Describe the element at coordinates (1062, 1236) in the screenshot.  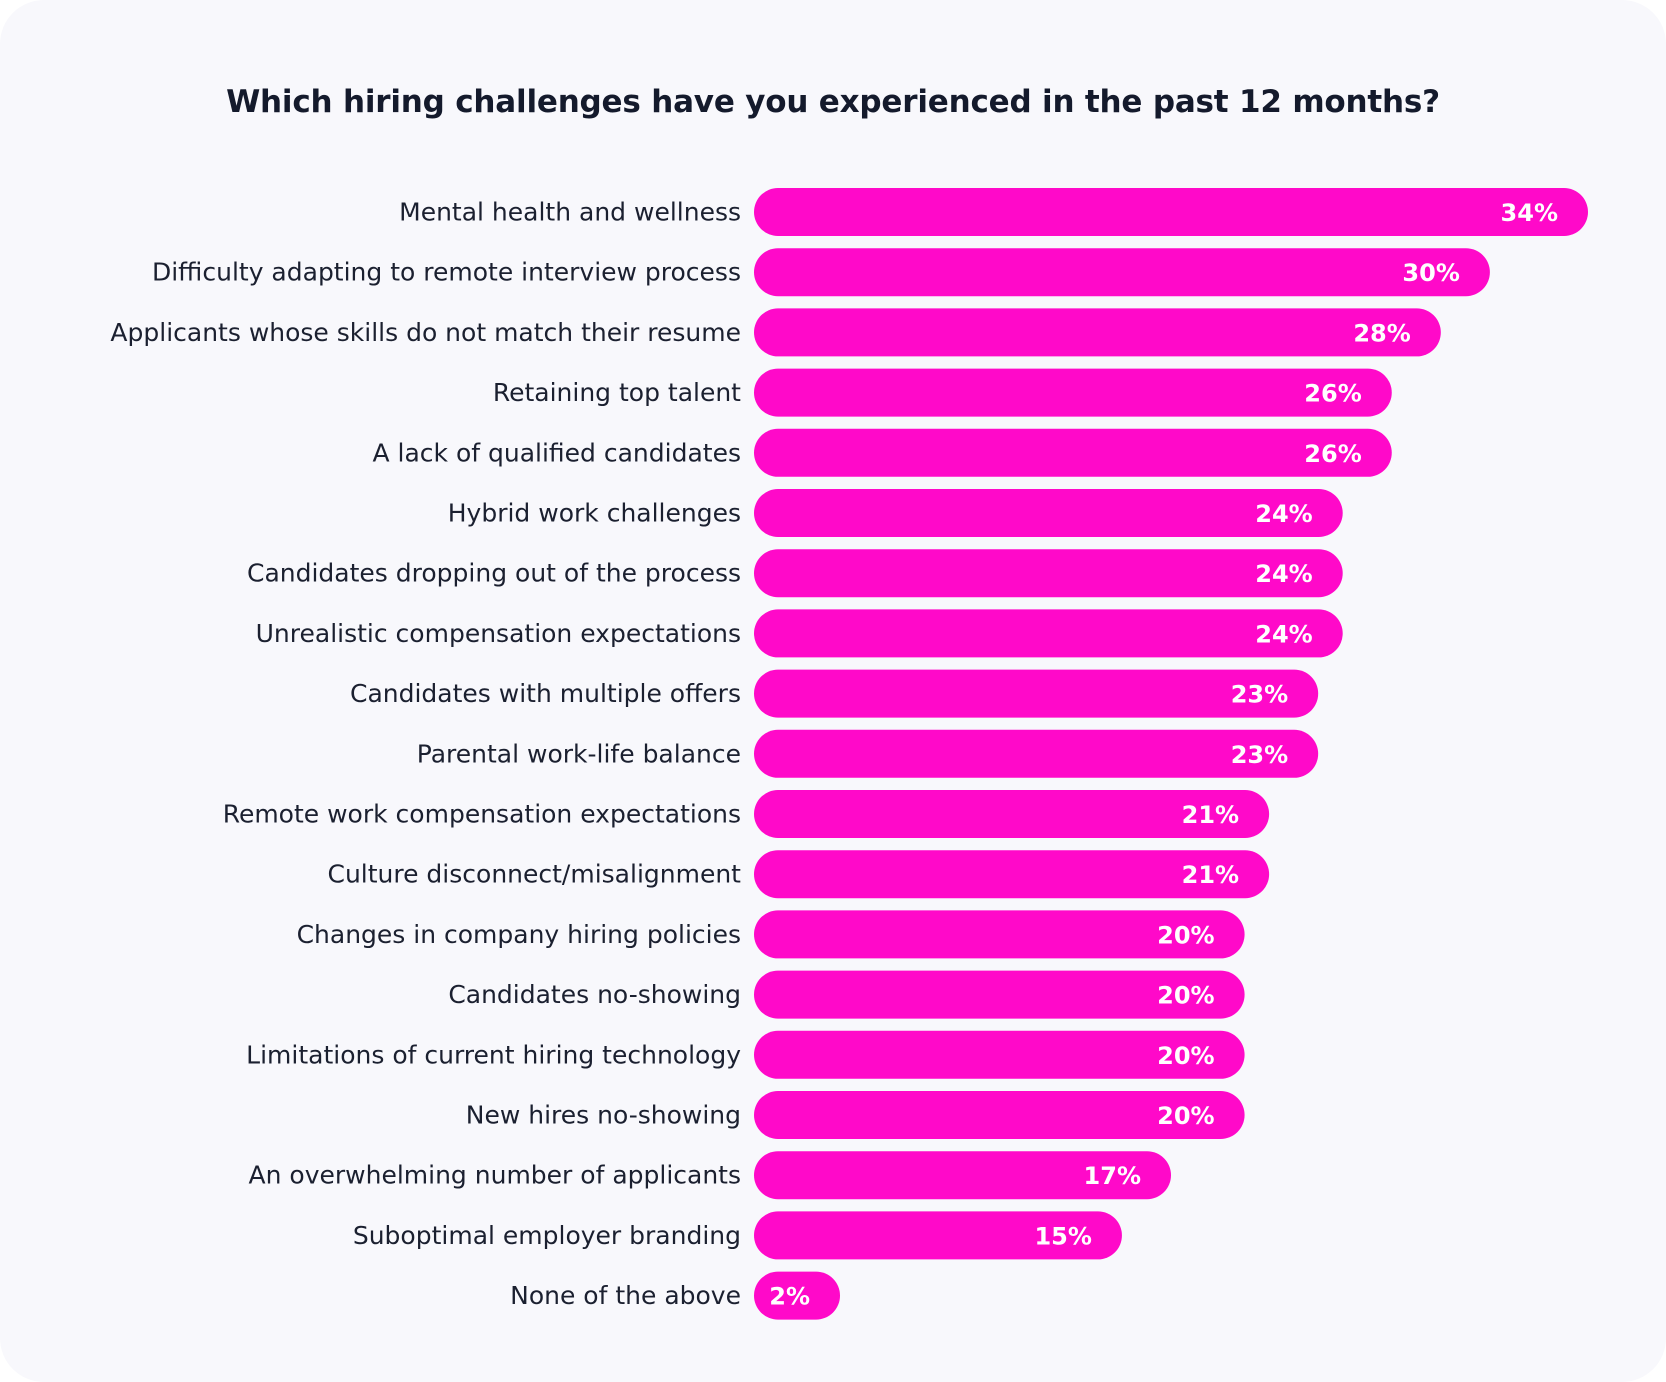
I see `data-label: 15%` at that location.